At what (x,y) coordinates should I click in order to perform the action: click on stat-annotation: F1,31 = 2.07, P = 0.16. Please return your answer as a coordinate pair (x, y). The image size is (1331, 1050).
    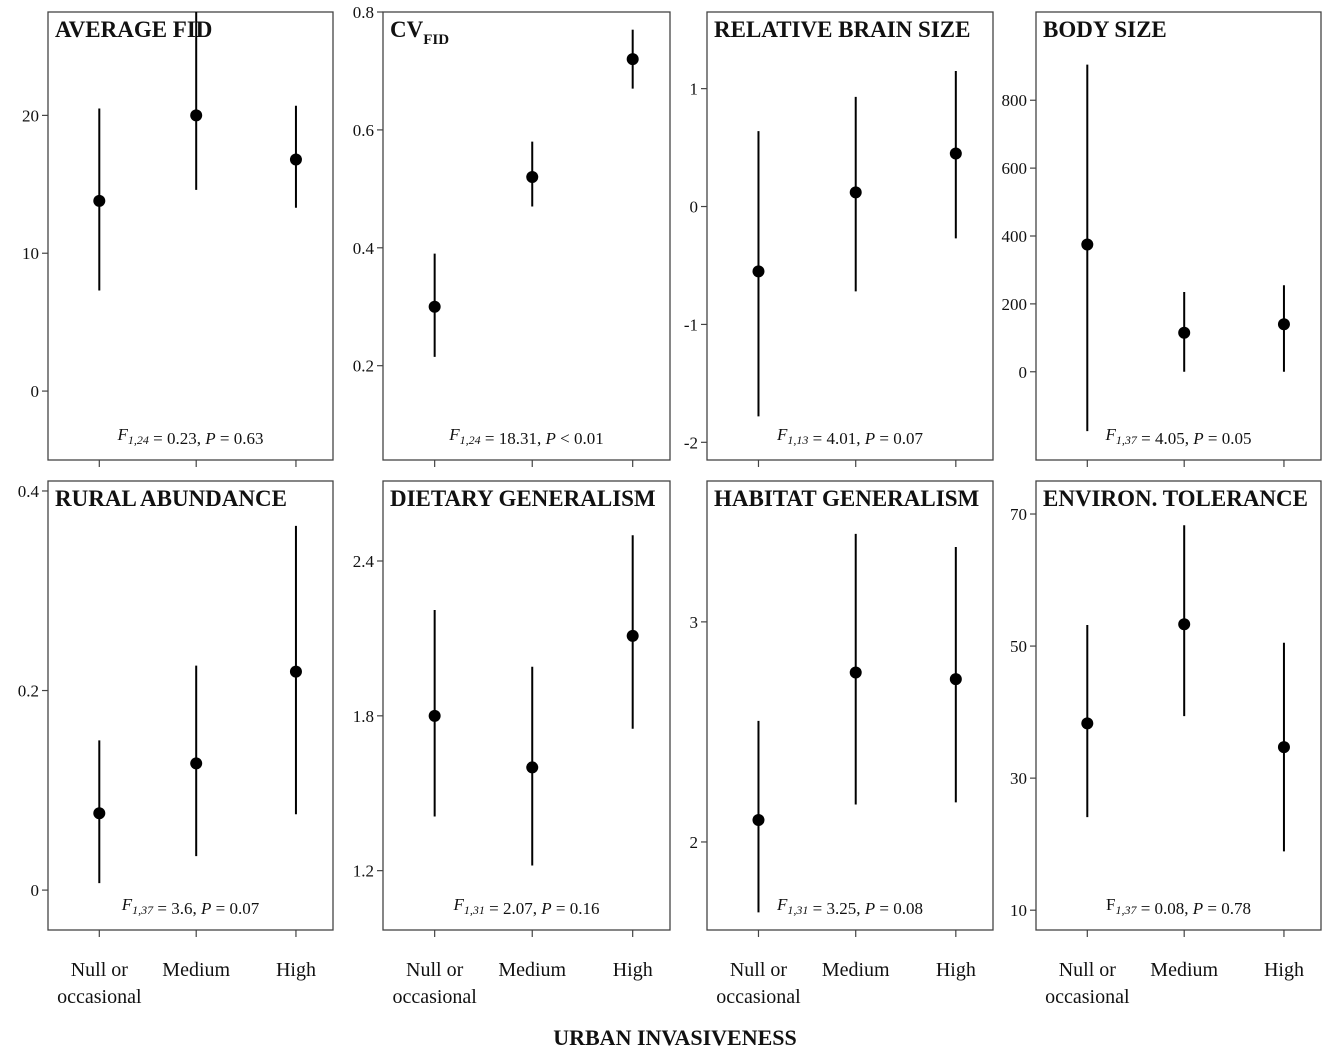
    Looking at the image, I should click on (526, 906).